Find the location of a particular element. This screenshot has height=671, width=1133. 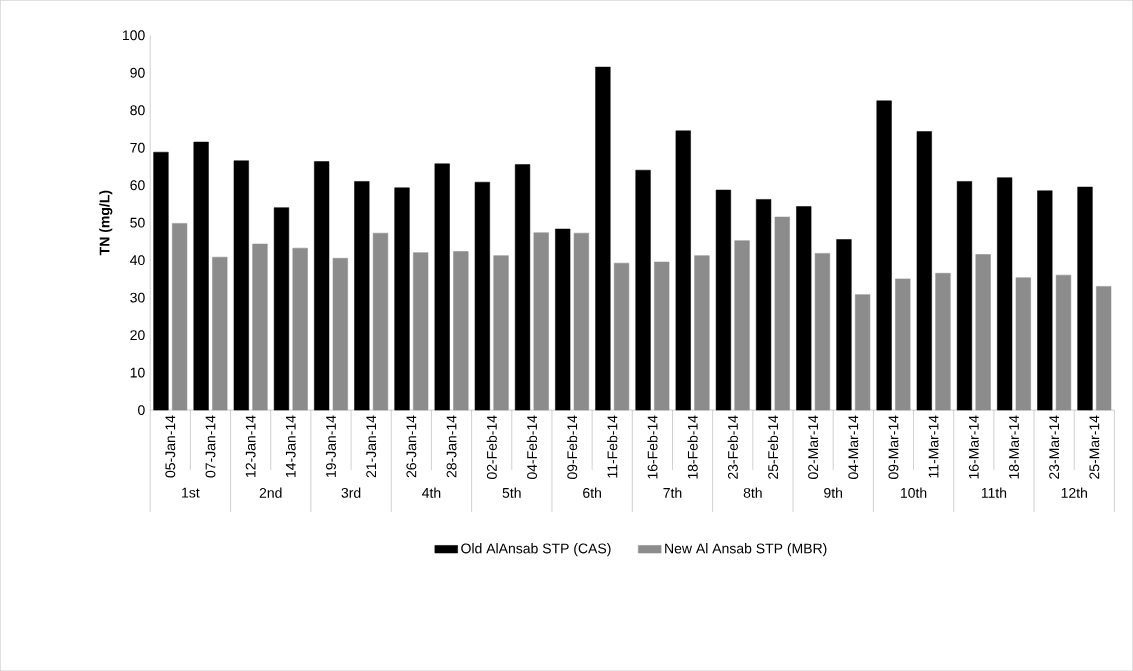

y-tick-label: 10 is located at coordinates (137, 372).